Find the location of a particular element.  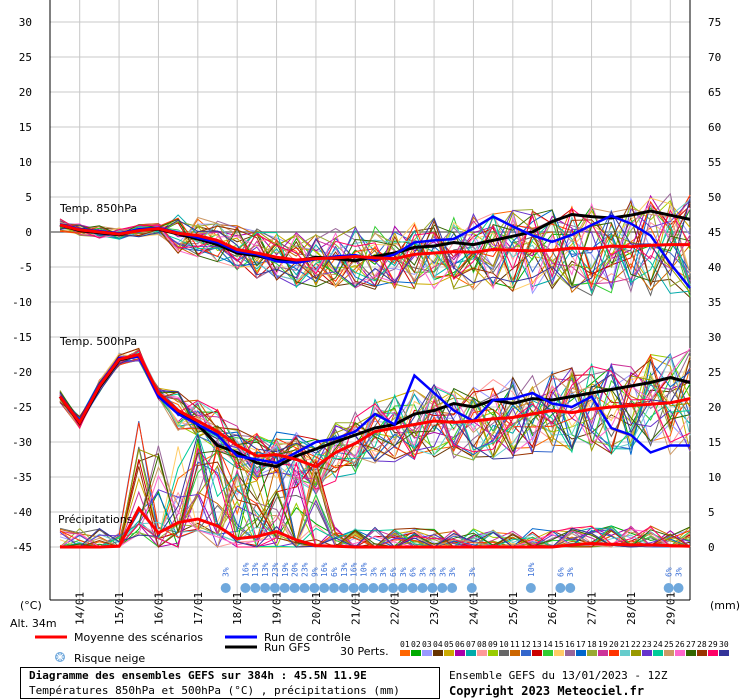

pert-id-label: 23 is located at coordinates (647, 644).